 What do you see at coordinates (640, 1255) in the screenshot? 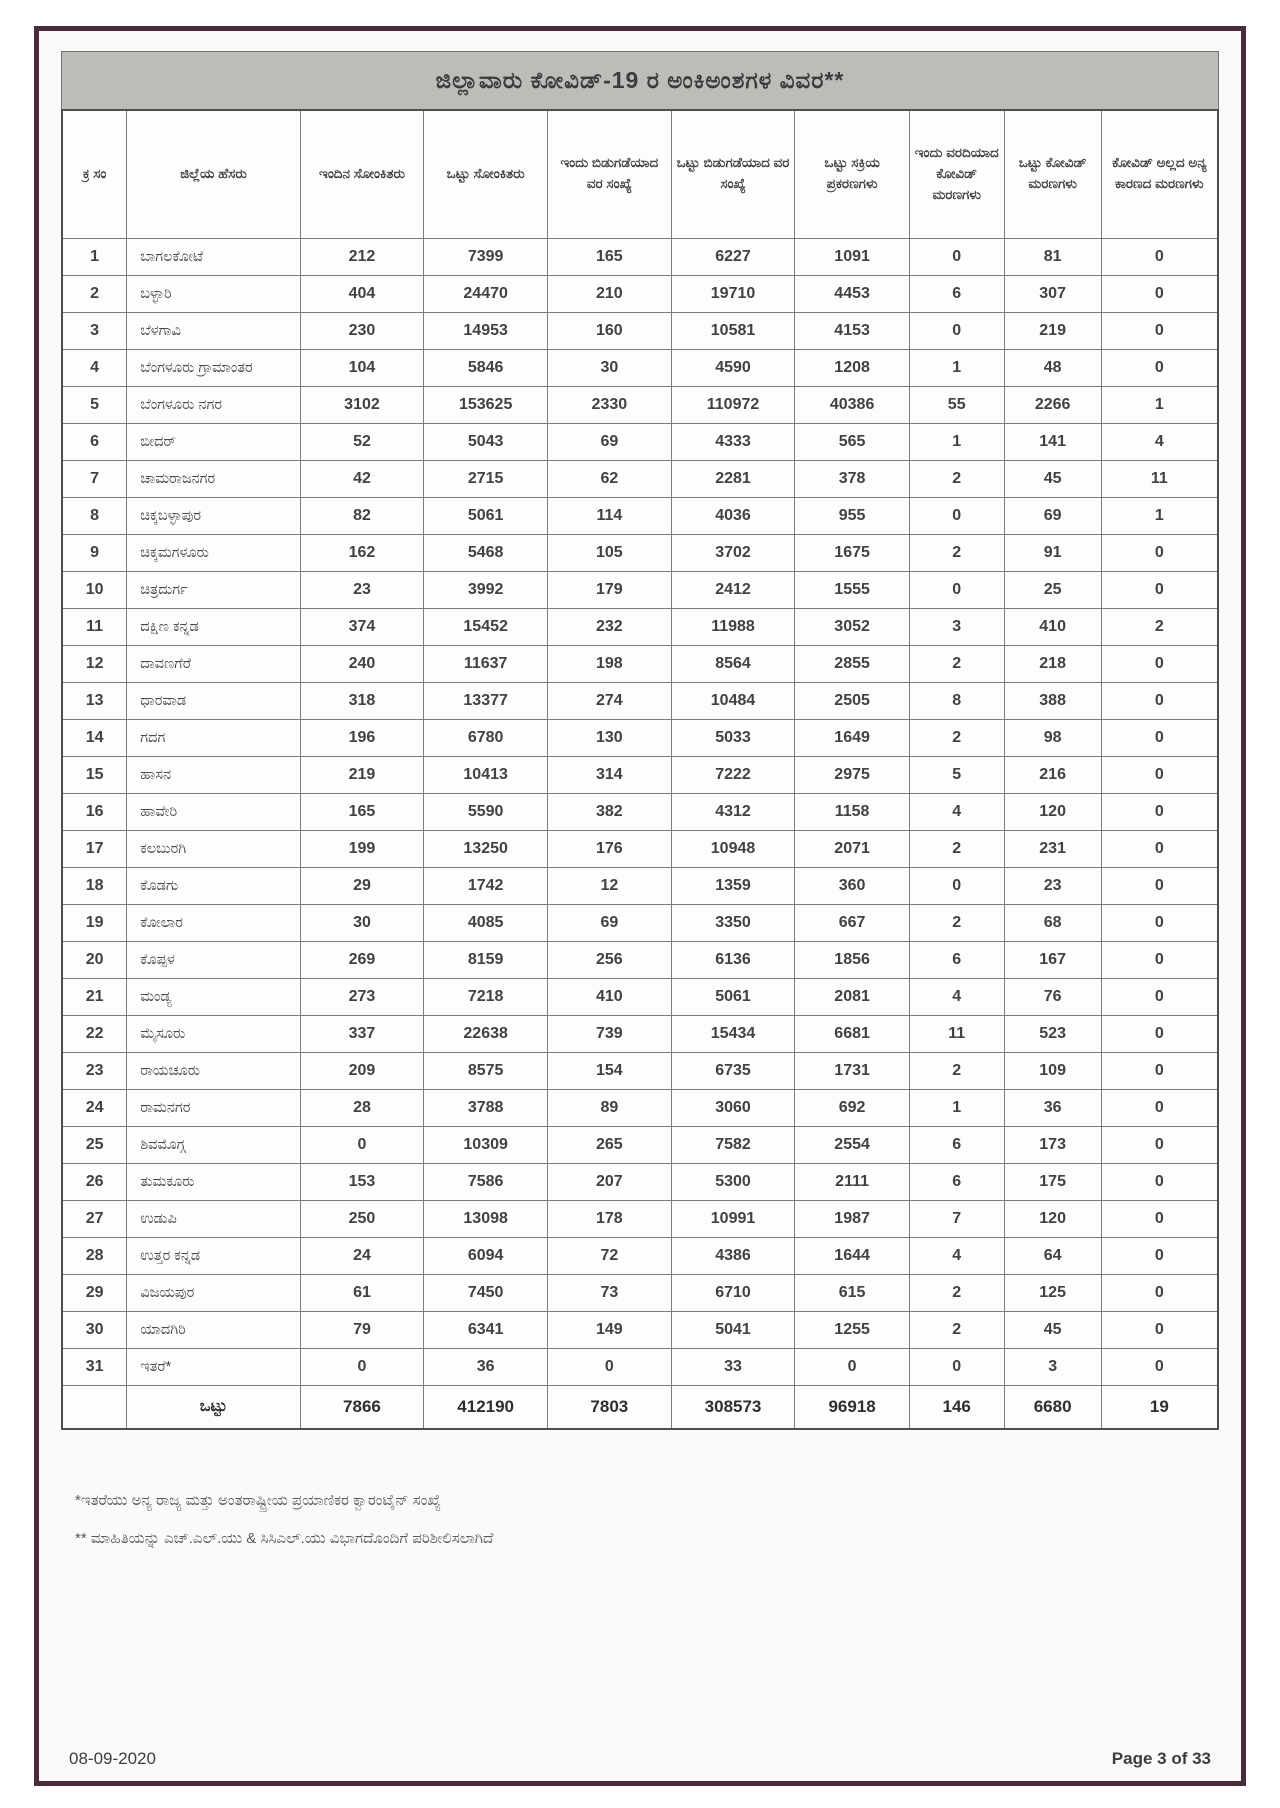
I see `table-row: 28 ಉತ್ತರ ಕನ್ನಡ 24 6094 72 4386 1644 4 64 0` at bounding box center [640, 1255].